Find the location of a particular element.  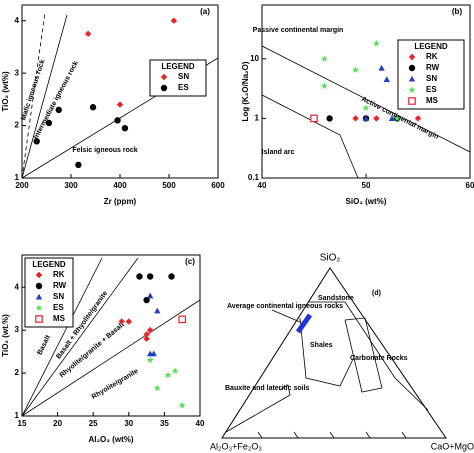

pointer is located at coordinates (286, 316).